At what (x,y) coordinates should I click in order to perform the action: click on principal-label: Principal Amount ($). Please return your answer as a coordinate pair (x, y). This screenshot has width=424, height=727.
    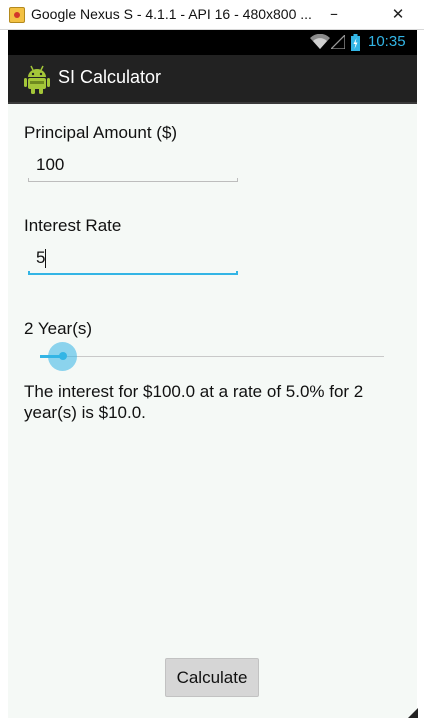
    Looking at the image, I should click on (101, 132).